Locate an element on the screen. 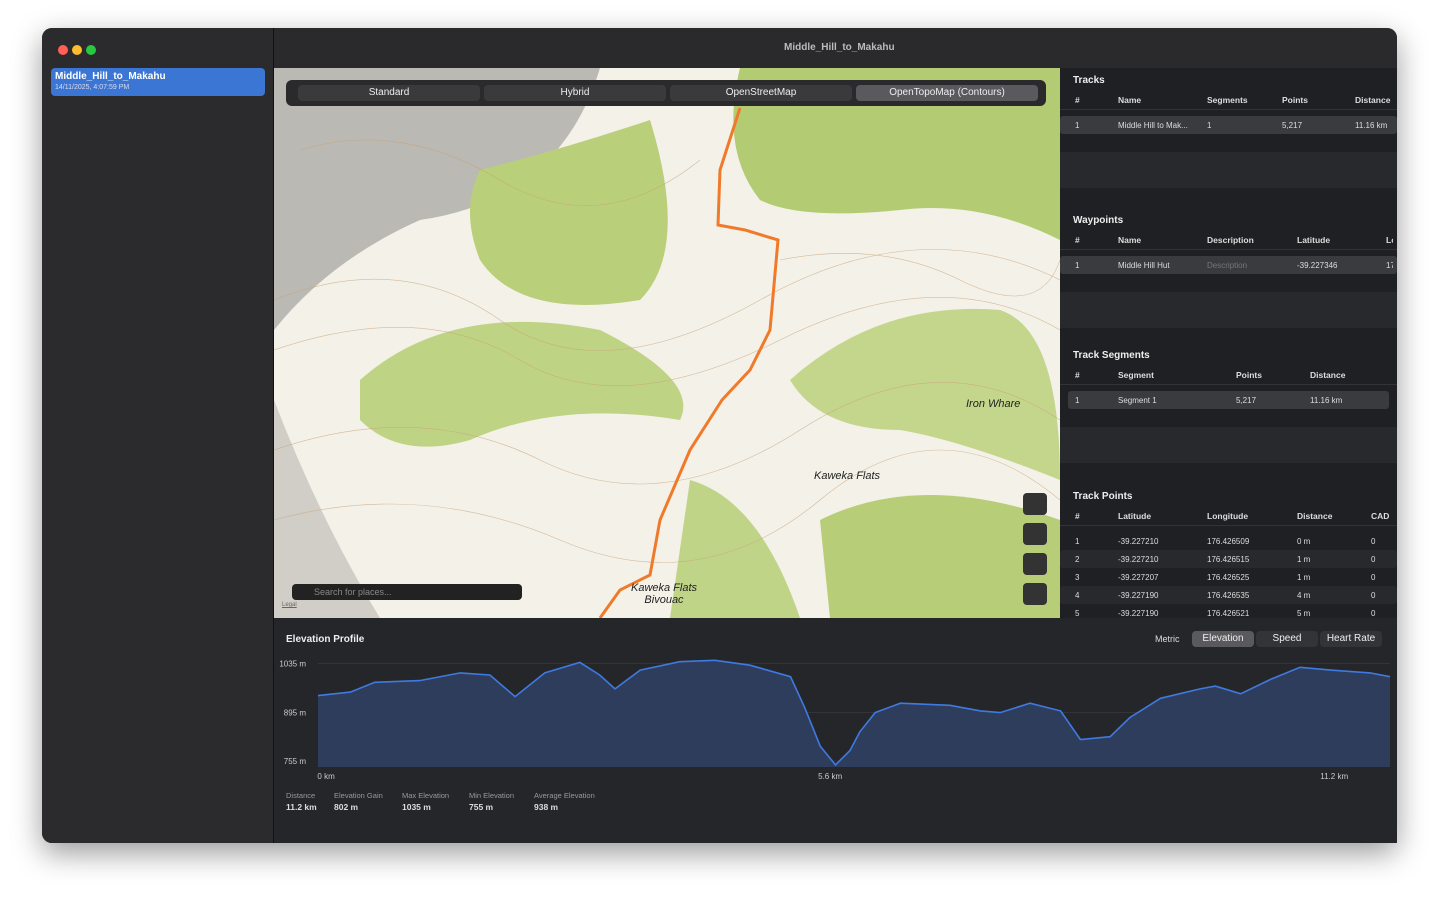  item-date: 14/11/2025, 4:07:59 PM is located at coordinates (92, 87).